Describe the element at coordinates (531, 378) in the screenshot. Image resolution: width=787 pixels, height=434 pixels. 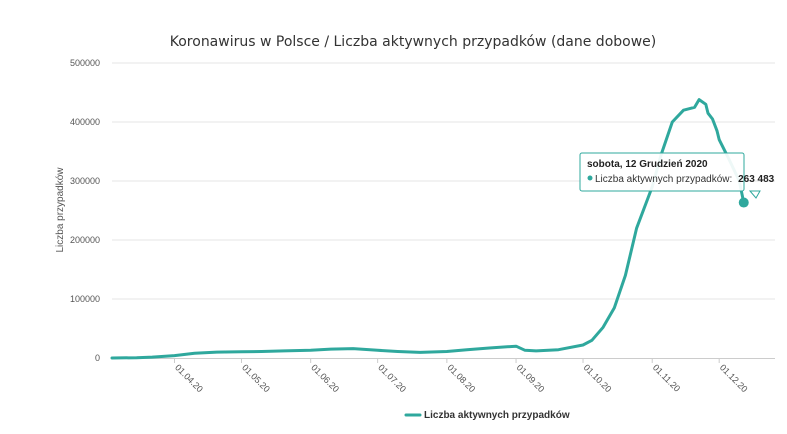
I see `x-tick-label: 01.09.20` at that location.